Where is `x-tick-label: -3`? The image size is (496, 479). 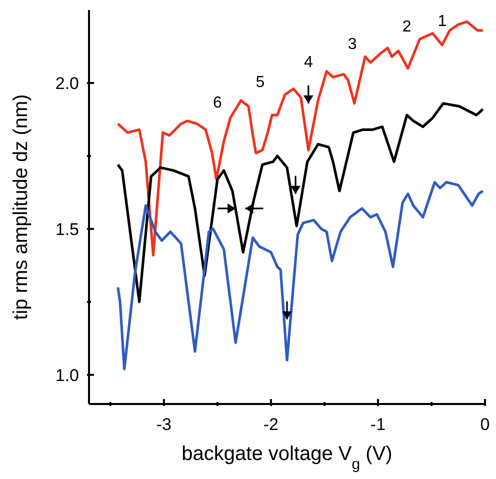
x-tick-label: -3 is located at coordinates (164, 424).